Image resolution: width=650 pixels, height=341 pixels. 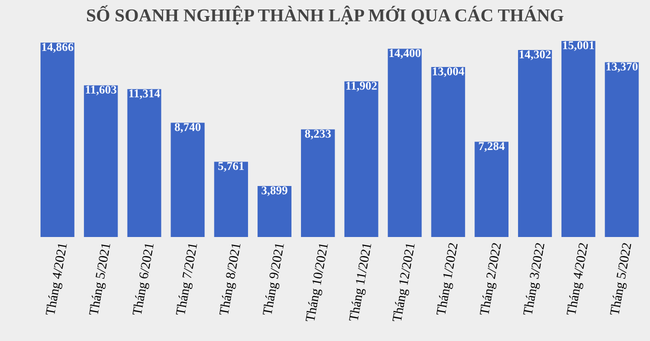 I want to click on x-tick-label: Tháng 11/2021, so click(x=361, y=282).